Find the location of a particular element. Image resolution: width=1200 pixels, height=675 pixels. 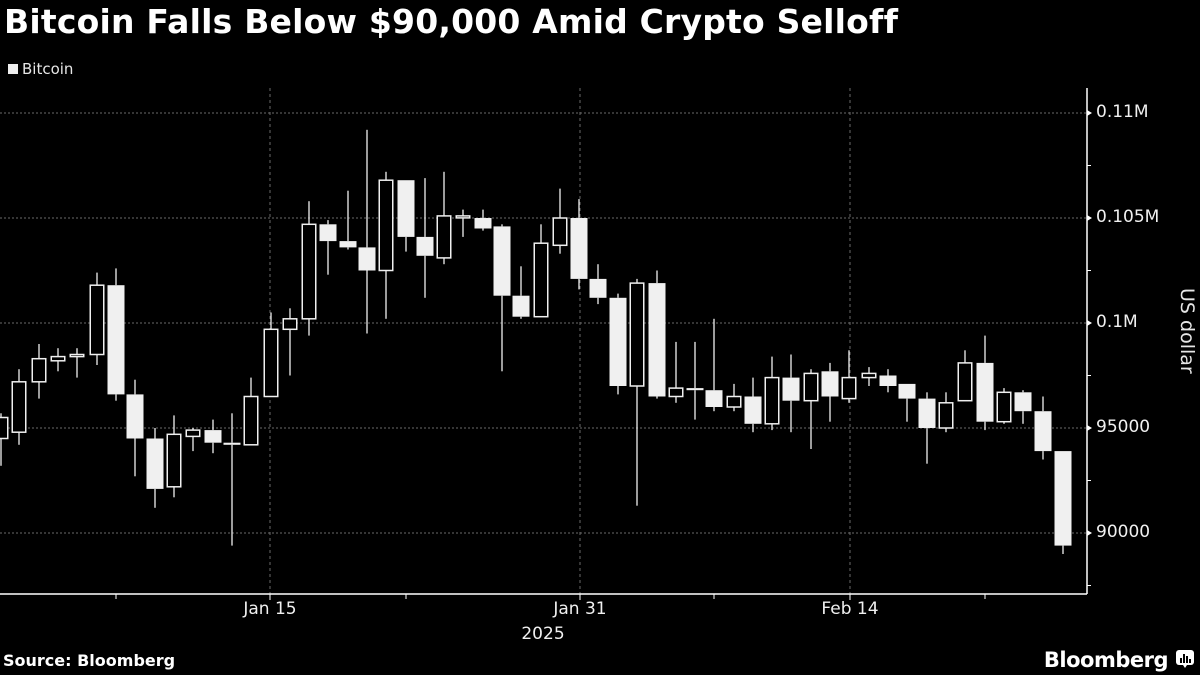

legend-label: Bitcoin is located at coordinates (48, 69).